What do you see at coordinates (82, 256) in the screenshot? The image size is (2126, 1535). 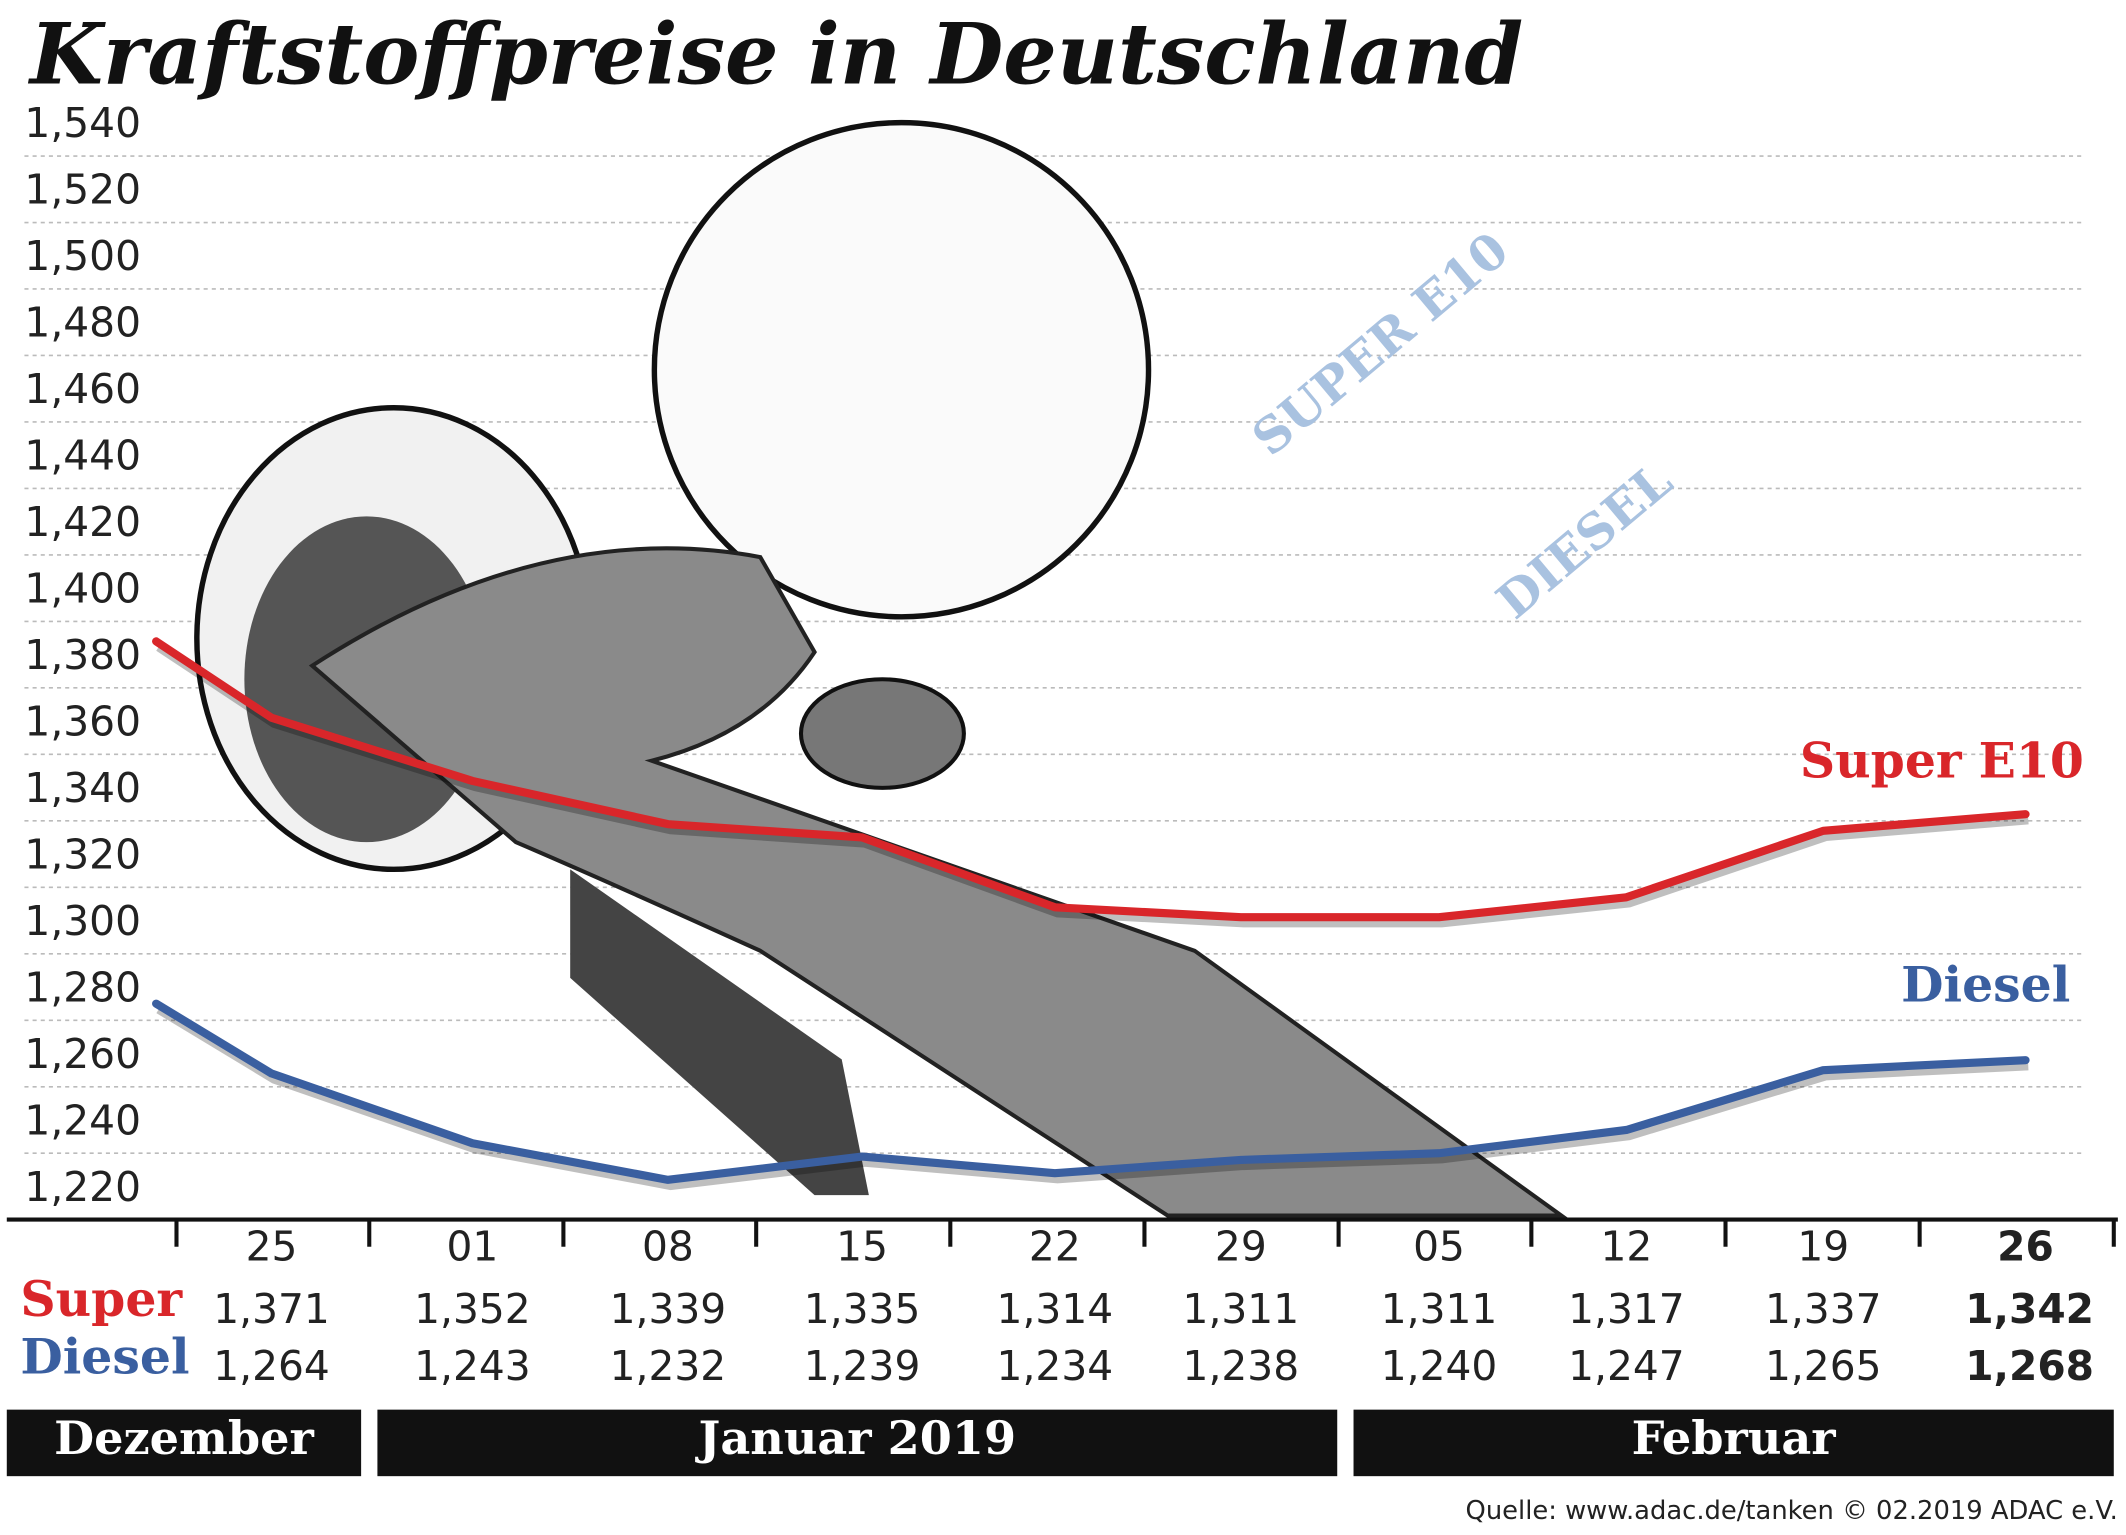 I see `y-tick-label: 1,500` at bounding box center [82, 256].